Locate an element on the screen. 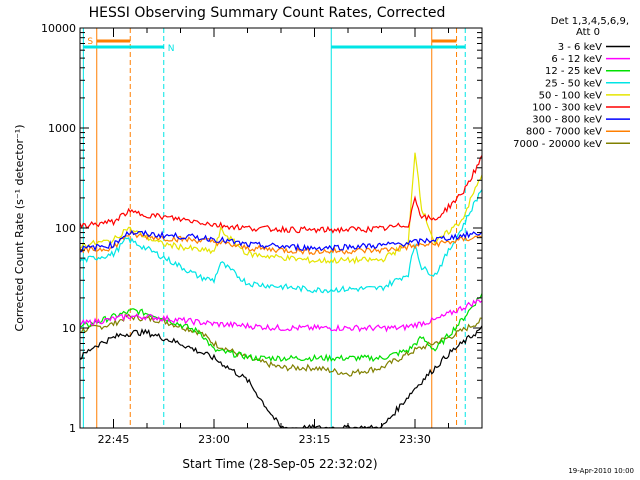  x-tick-label: 23:30 is located at coordinates (415, 439).